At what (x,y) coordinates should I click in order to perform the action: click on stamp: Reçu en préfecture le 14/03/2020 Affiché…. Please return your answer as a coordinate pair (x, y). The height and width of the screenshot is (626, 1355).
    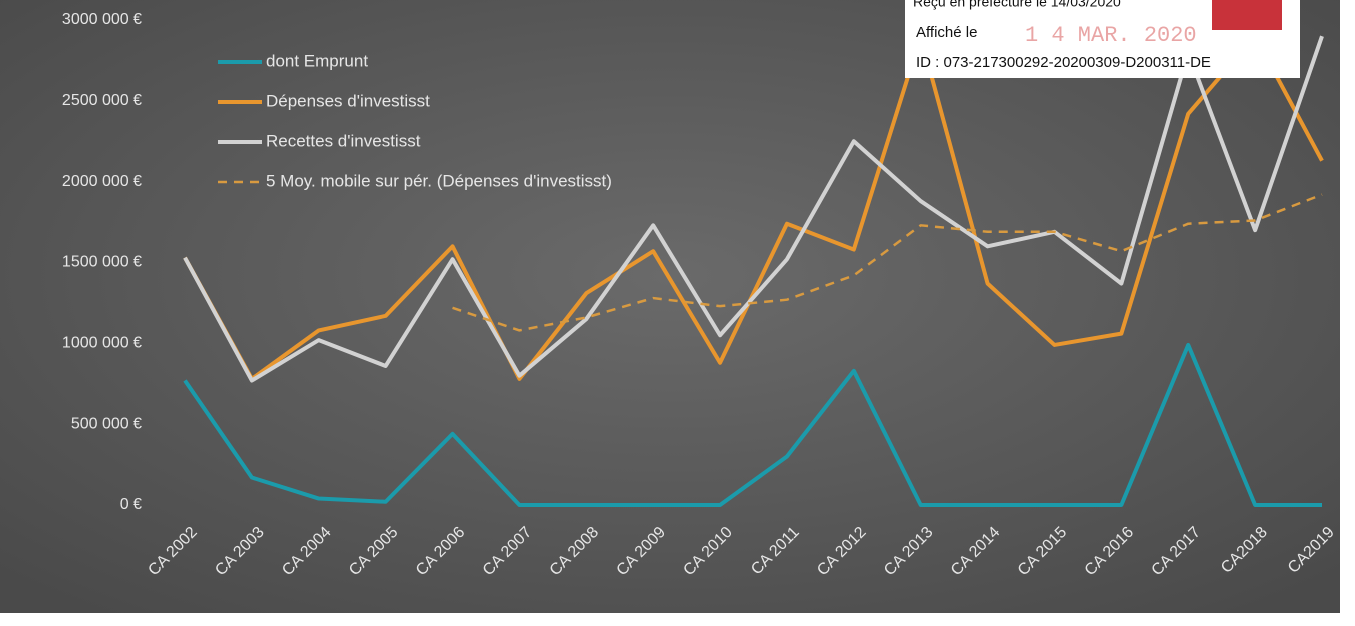
    Looking at the image, I should click on (1102, 39).